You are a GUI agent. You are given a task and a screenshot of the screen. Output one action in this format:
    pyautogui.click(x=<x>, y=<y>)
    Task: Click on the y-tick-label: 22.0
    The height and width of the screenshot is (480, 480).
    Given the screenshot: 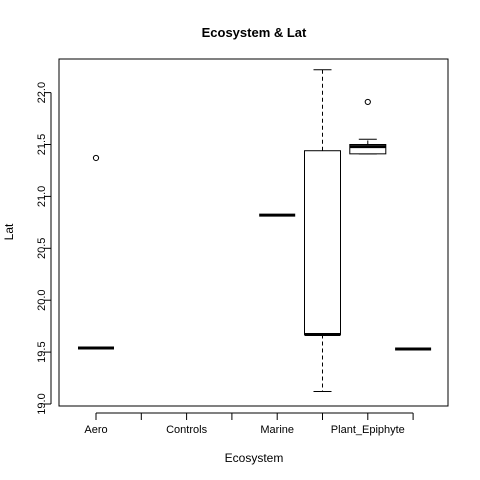 What is the action you would take?
    pyautogui.click(x=42, y=92)
    